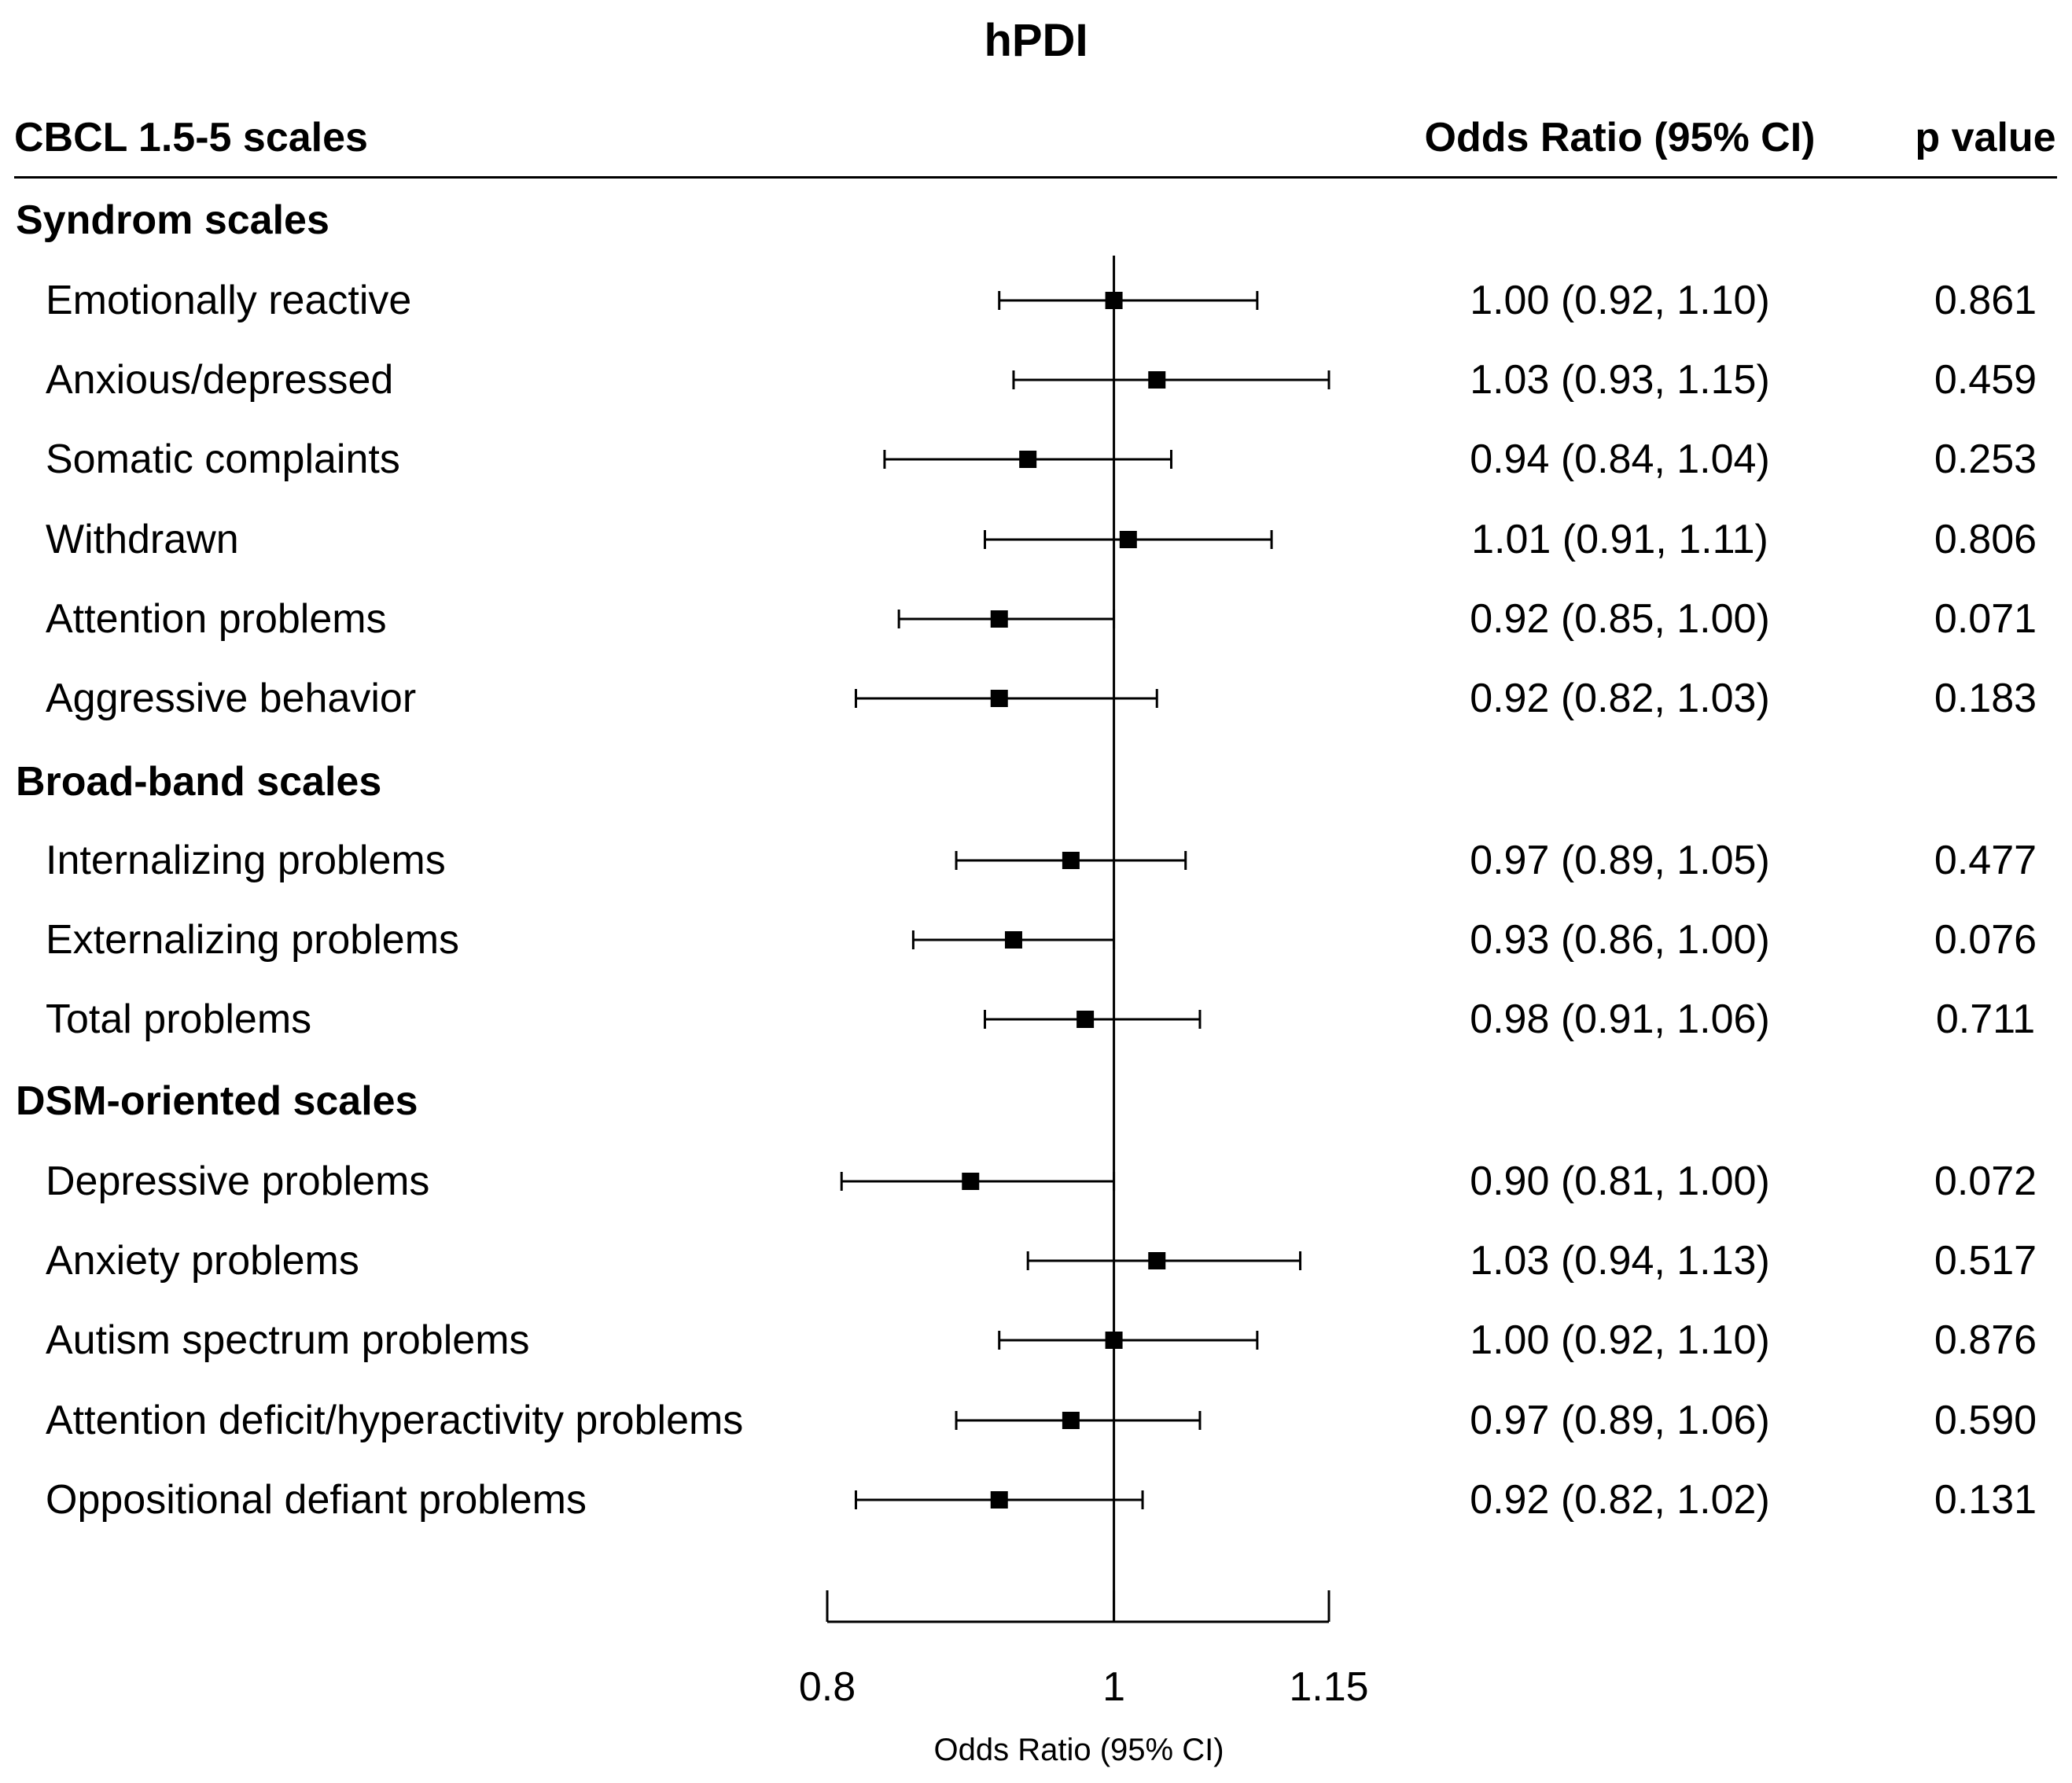 The image size is (2072, 1783). Describe the element at coordinates (395, 1420) in the screenshot. I see `row-label: Attention deficit/hyperactivity problems` at that location.